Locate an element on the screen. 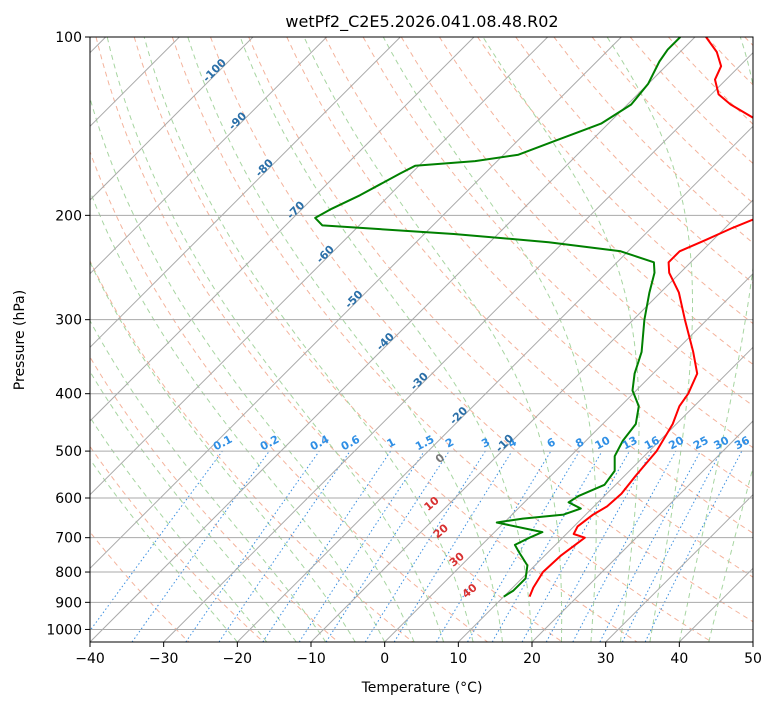 Image resolution: width=775 pixels, height=708 pixels. dry-adiabat is located at coordinates (177, 543).